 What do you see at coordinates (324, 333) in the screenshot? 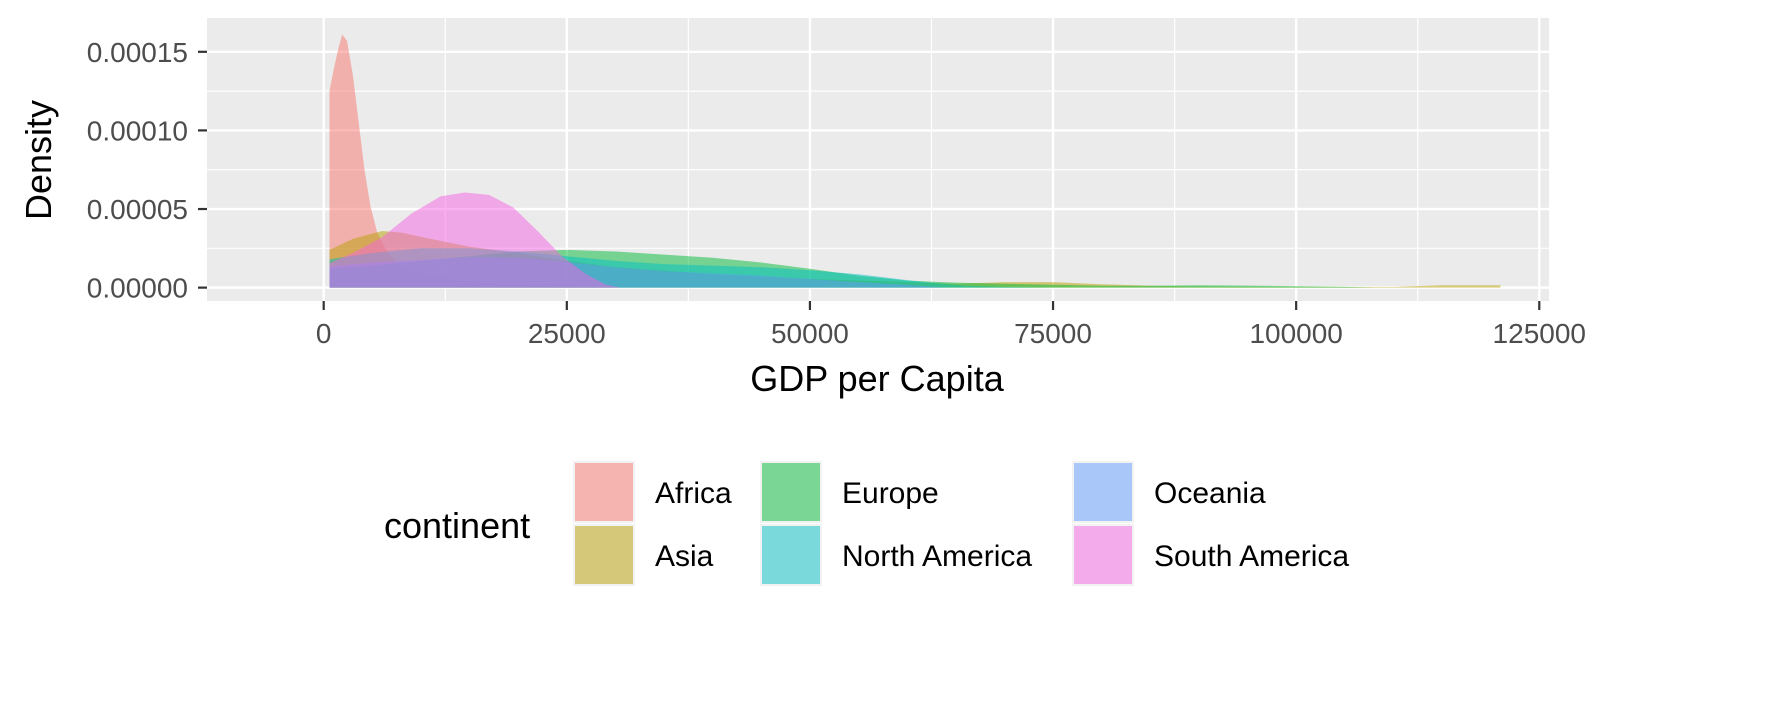
I see `x-tick-label: 0` at bounding box center [324, 333].